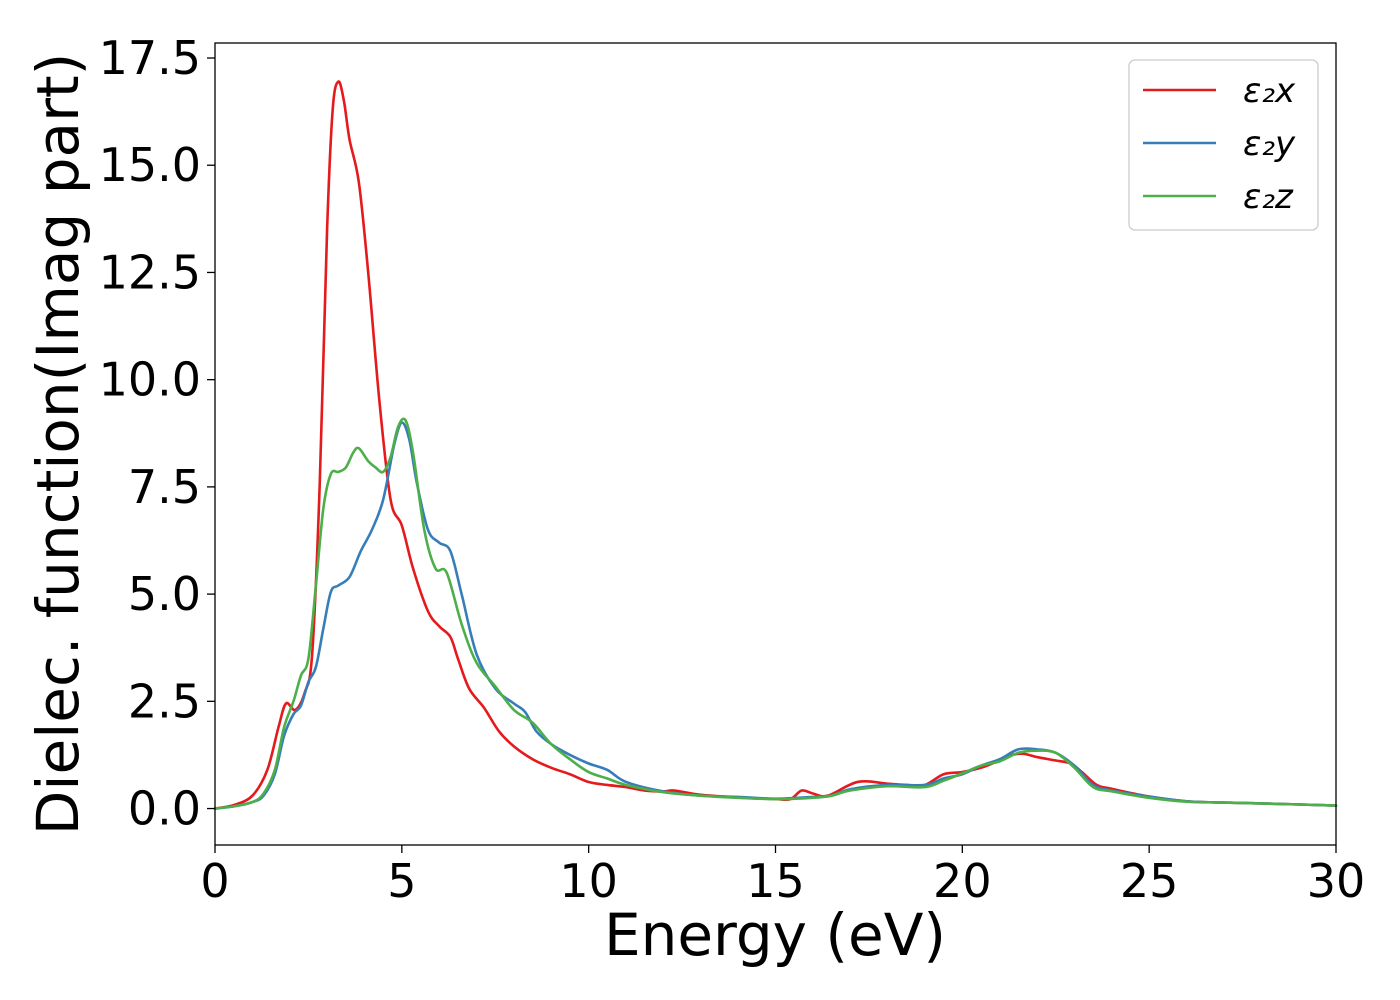 The image size is (1400, 1000). I want to click on x-tick-label: 15, so click(775, 881).